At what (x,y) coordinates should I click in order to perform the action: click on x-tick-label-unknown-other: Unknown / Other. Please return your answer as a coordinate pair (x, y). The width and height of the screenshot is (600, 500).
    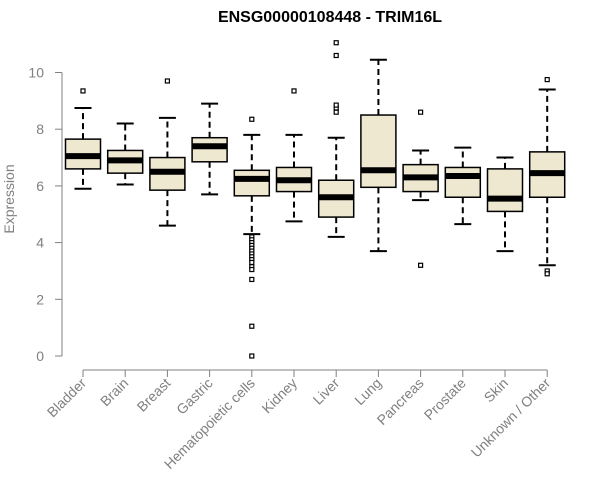
    Looking at the image, I should click on (511, 418).